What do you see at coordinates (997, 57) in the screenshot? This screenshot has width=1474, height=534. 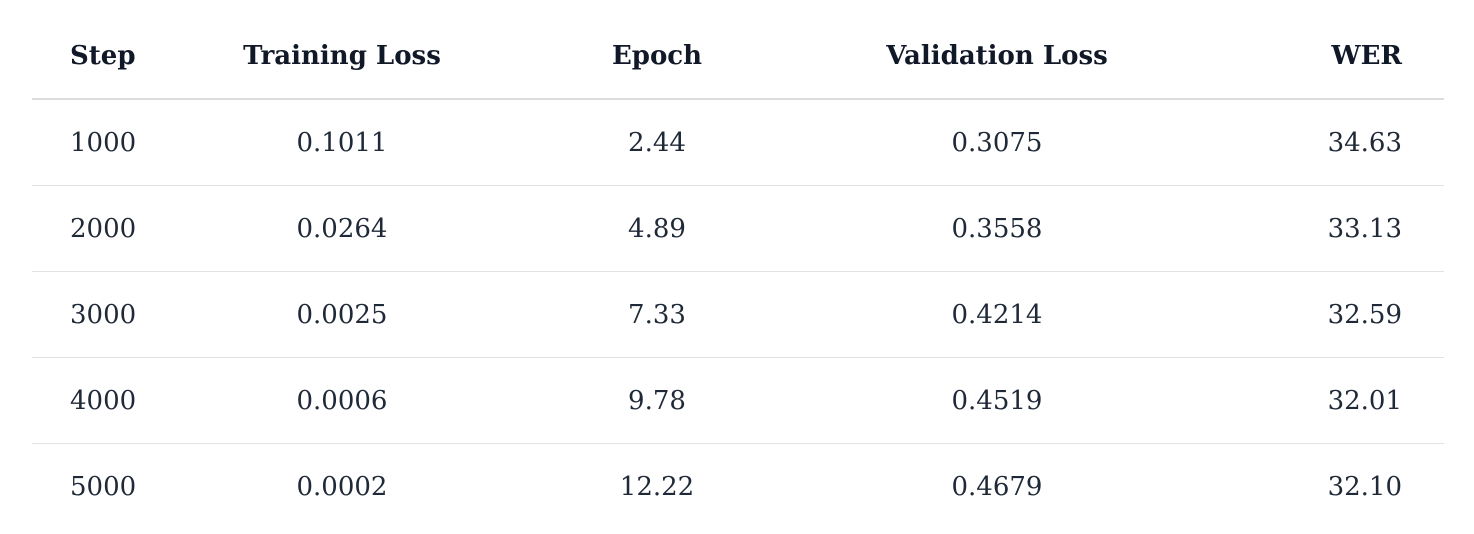 I see `header-validation-loss: Validation Loss` at bounding box center [997, 57].